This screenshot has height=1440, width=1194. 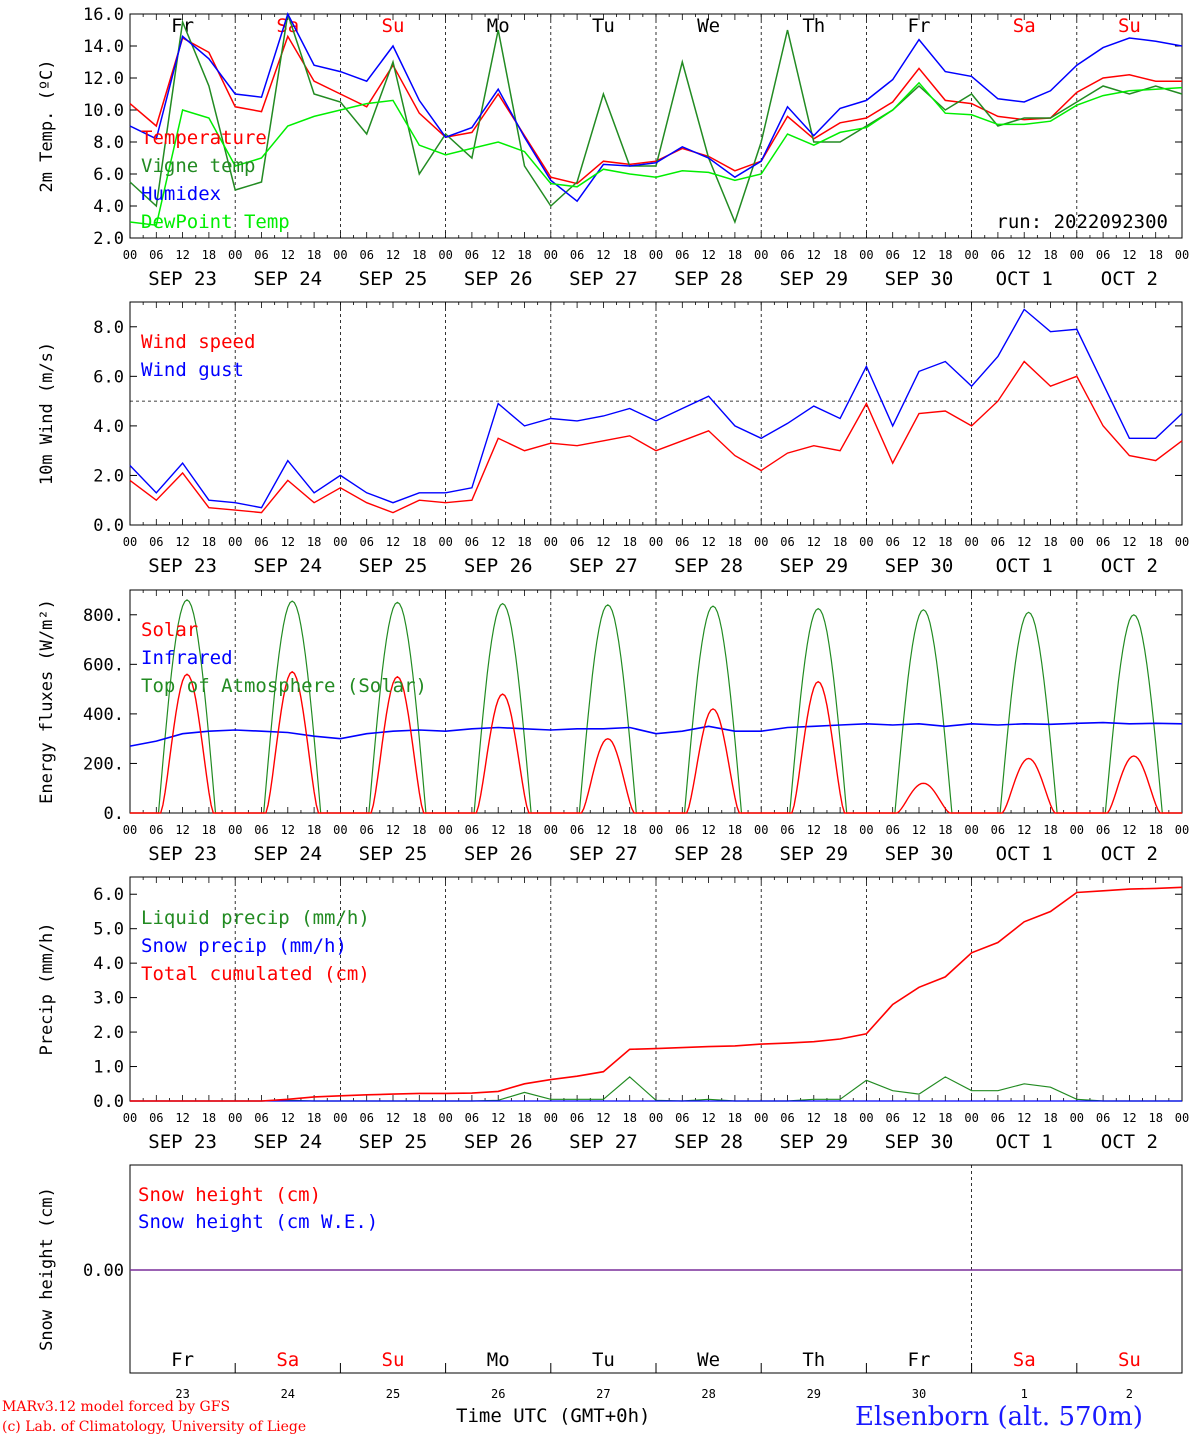 I want to click on y-tick-label: 600., so click(x=103, y=665).